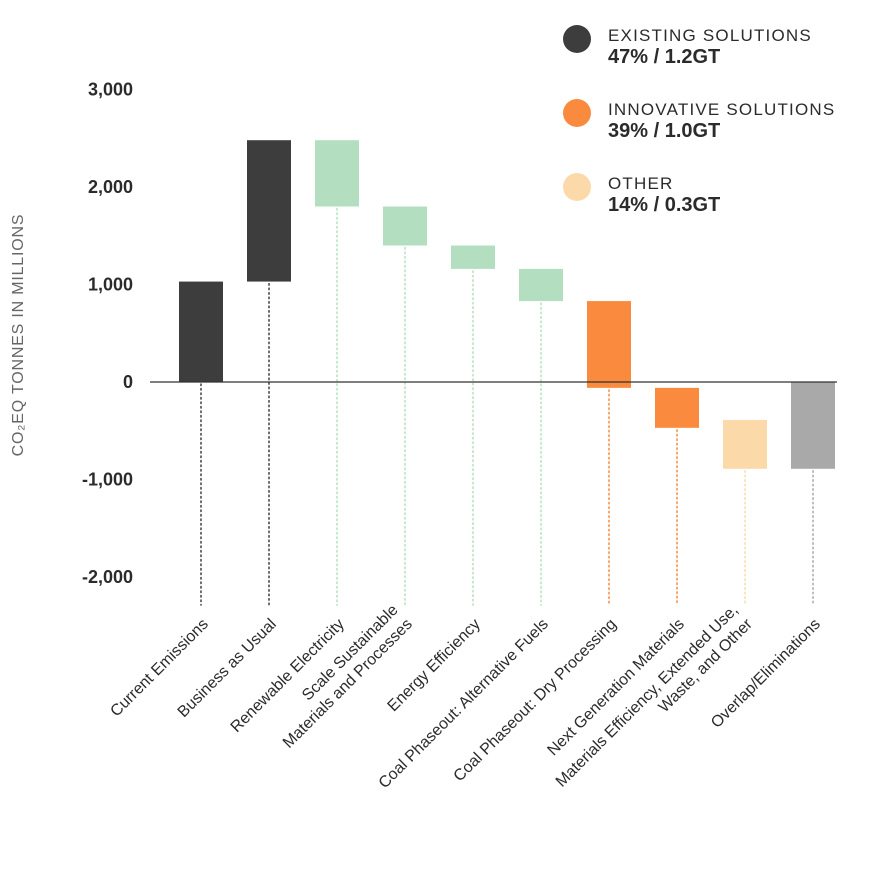  What do you see at coordinates (348, 684) in the screenshot?
I see `x-tick-label-line: Materials and Processes` at bounding box center [348, 684].